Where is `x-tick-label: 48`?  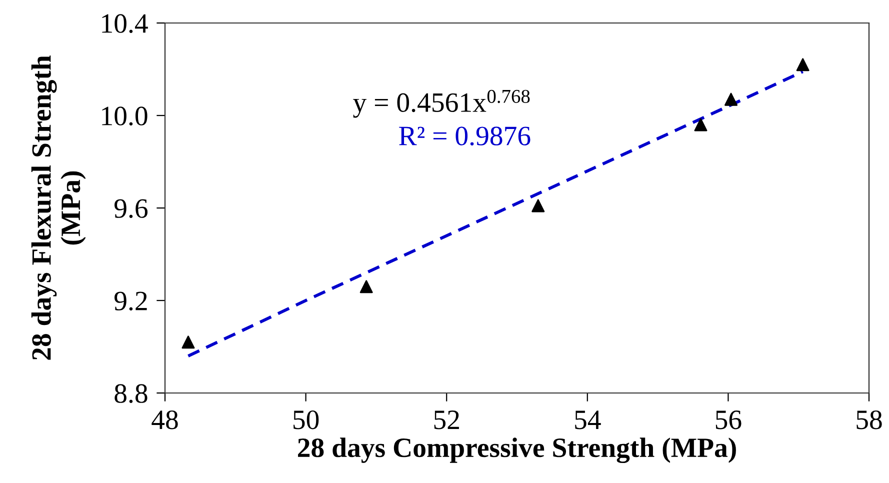 x-tick-label: 48 is located at coordinates (165, 420).